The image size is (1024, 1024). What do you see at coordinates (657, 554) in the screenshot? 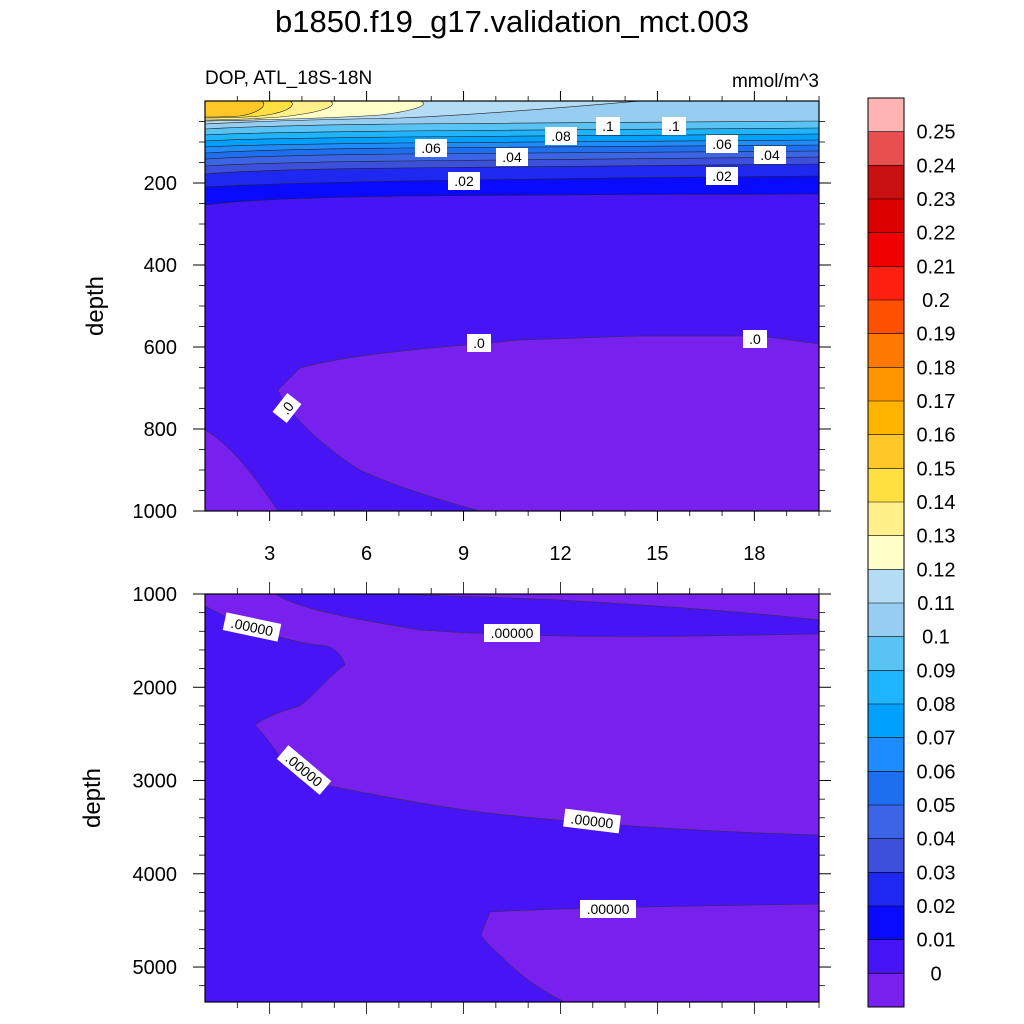
I see `upper-x-tick-label: 15` at bounding box center [657, 554].